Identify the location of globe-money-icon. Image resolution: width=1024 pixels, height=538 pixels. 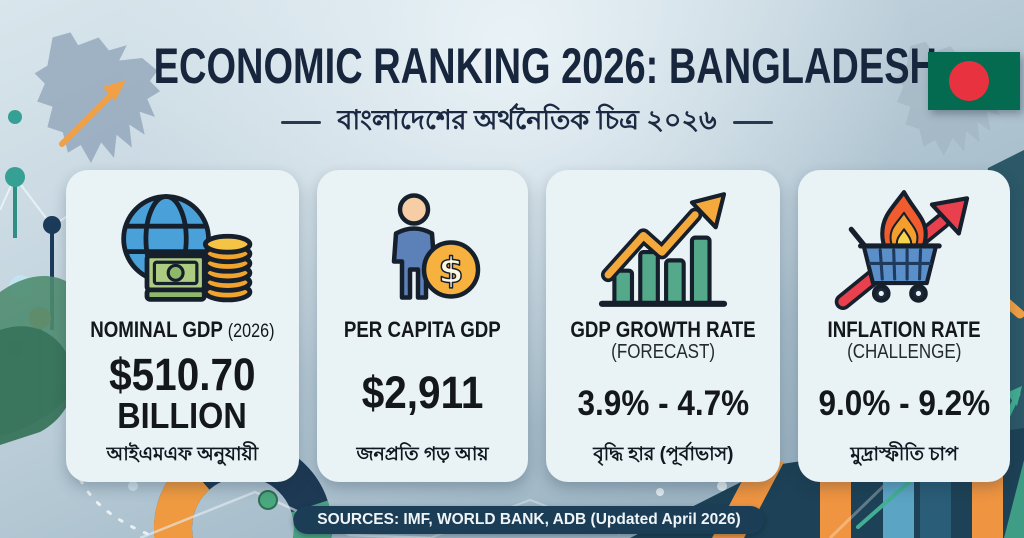
(182, 249).